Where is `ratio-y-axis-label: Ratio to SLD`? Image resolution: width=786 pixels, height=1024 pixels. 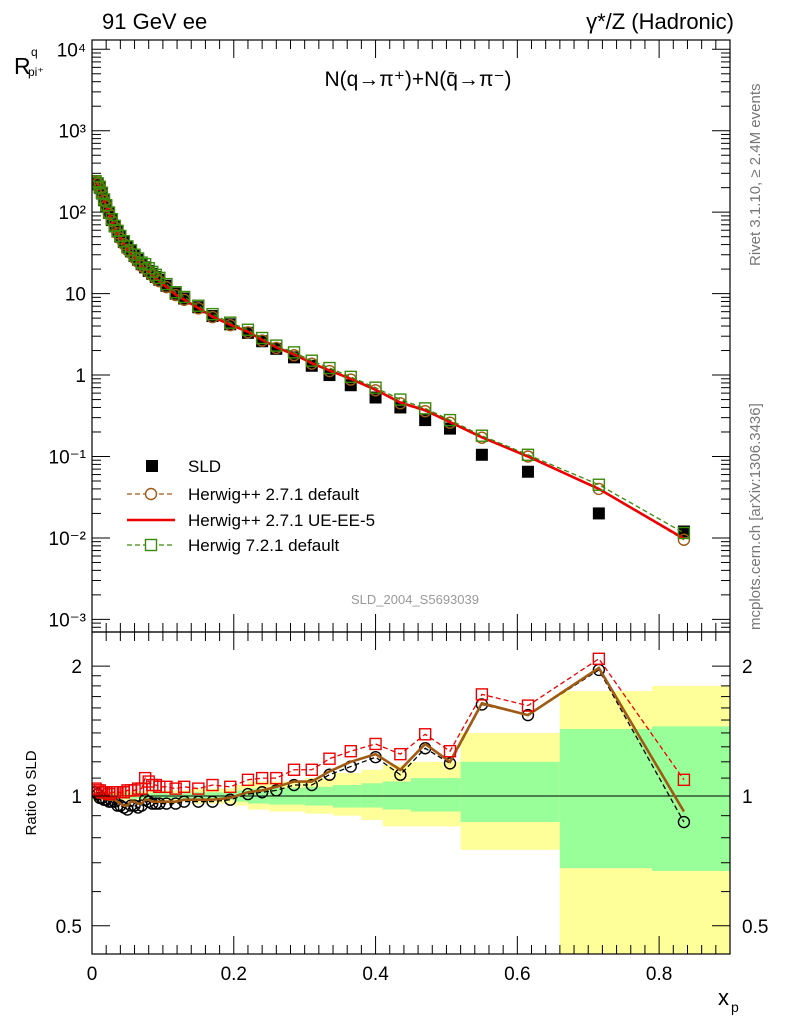 ratio-y-axis-label: Ratio to SLD is located at coordinates (31, 792).